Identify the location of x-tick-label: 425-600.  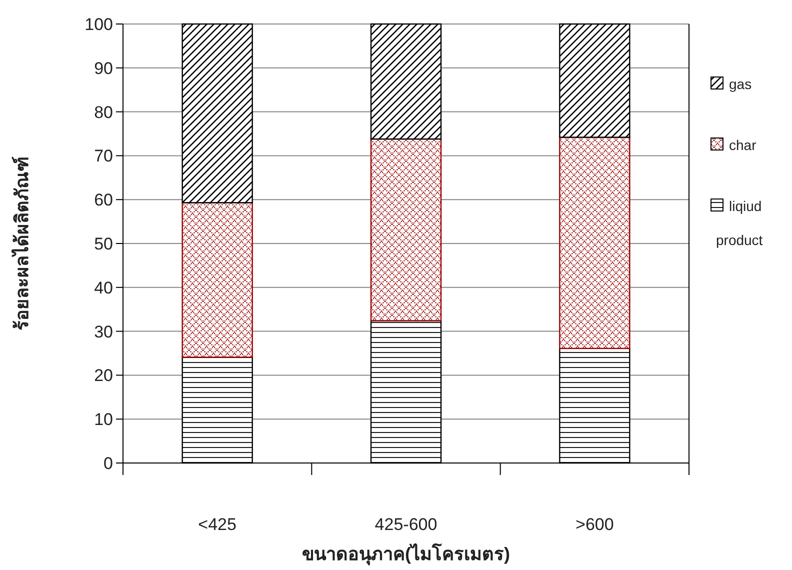
(406, 524).